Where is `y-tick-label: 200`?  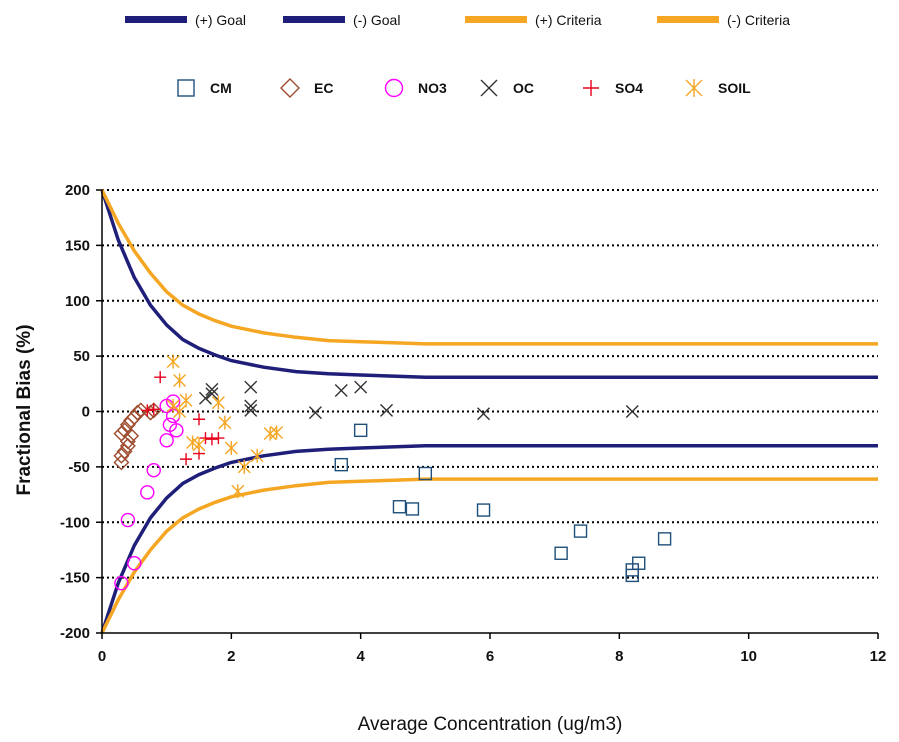 y-tick-label: 200 is located at coordinates (77, 190).